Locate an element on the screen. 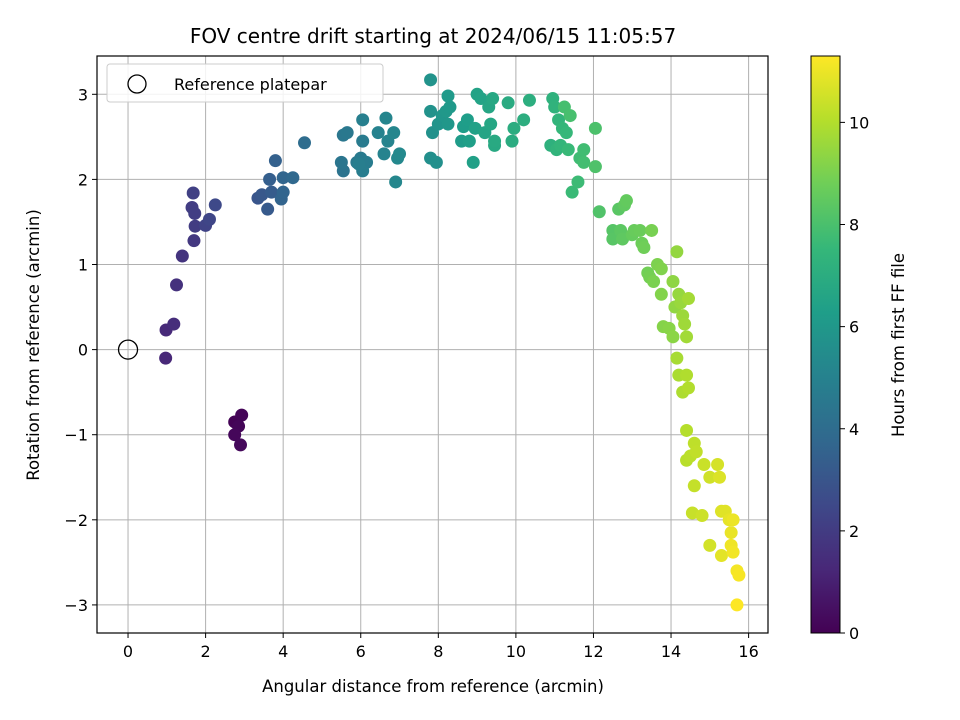 This screenshot has height=720, width=960. legend: Reference platepar is located at coordinates (245, 83).